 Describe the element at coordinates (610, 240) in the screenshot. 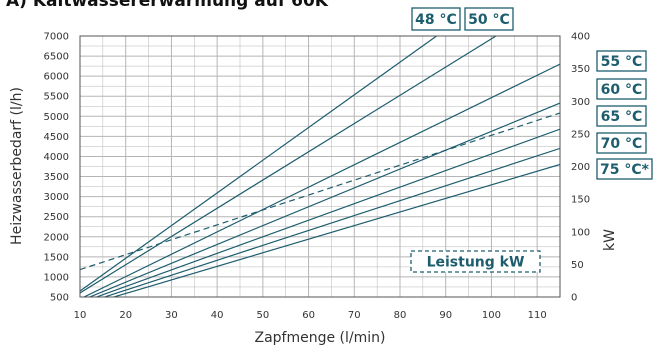

I see `y2-axis-title: kW` at that location.